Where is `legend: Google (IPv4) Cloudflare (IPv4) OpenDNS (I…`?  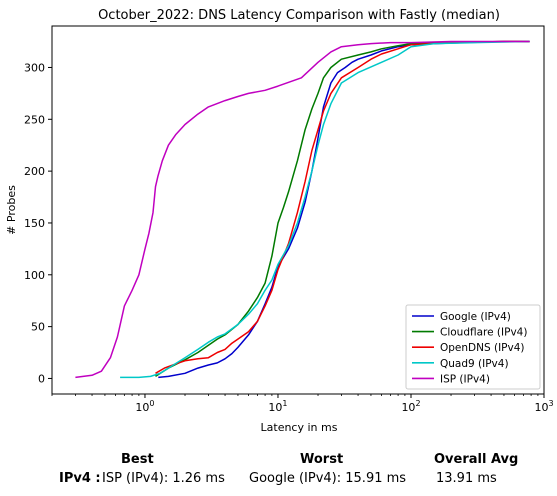
legend: Google (IPv4) Cloudflare (IPv4) OpenDNS (I… is located at coordinates (473, 347).